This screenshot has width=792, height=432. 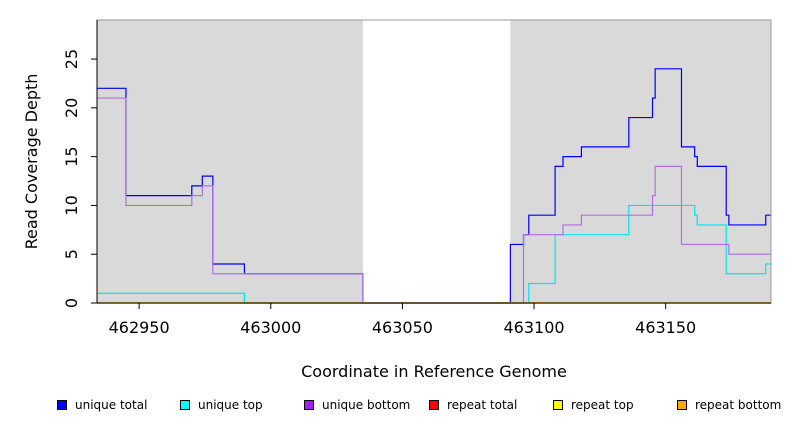 What do you see at coordinates (534, 327) in the screenshot?
I see `x-tick-label-463100: 463100` at bounding box center [534, 327].